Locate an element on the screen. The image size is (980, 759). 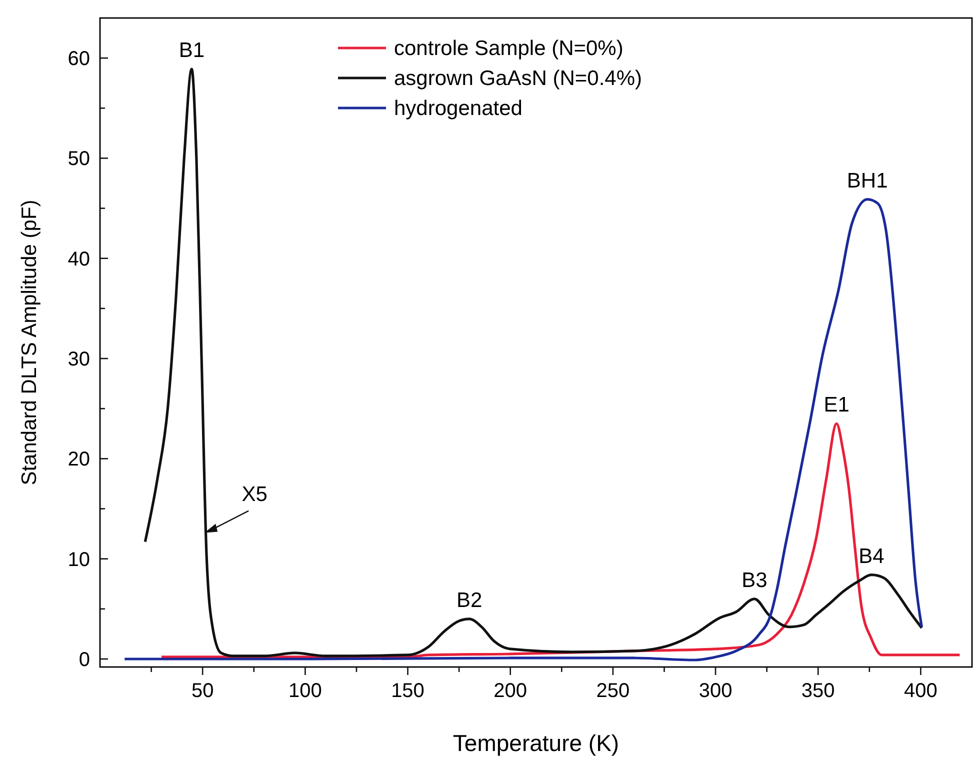
y-axis-title: Standard DLTS Amplitude (pF) is located at coordinates (29, 343).